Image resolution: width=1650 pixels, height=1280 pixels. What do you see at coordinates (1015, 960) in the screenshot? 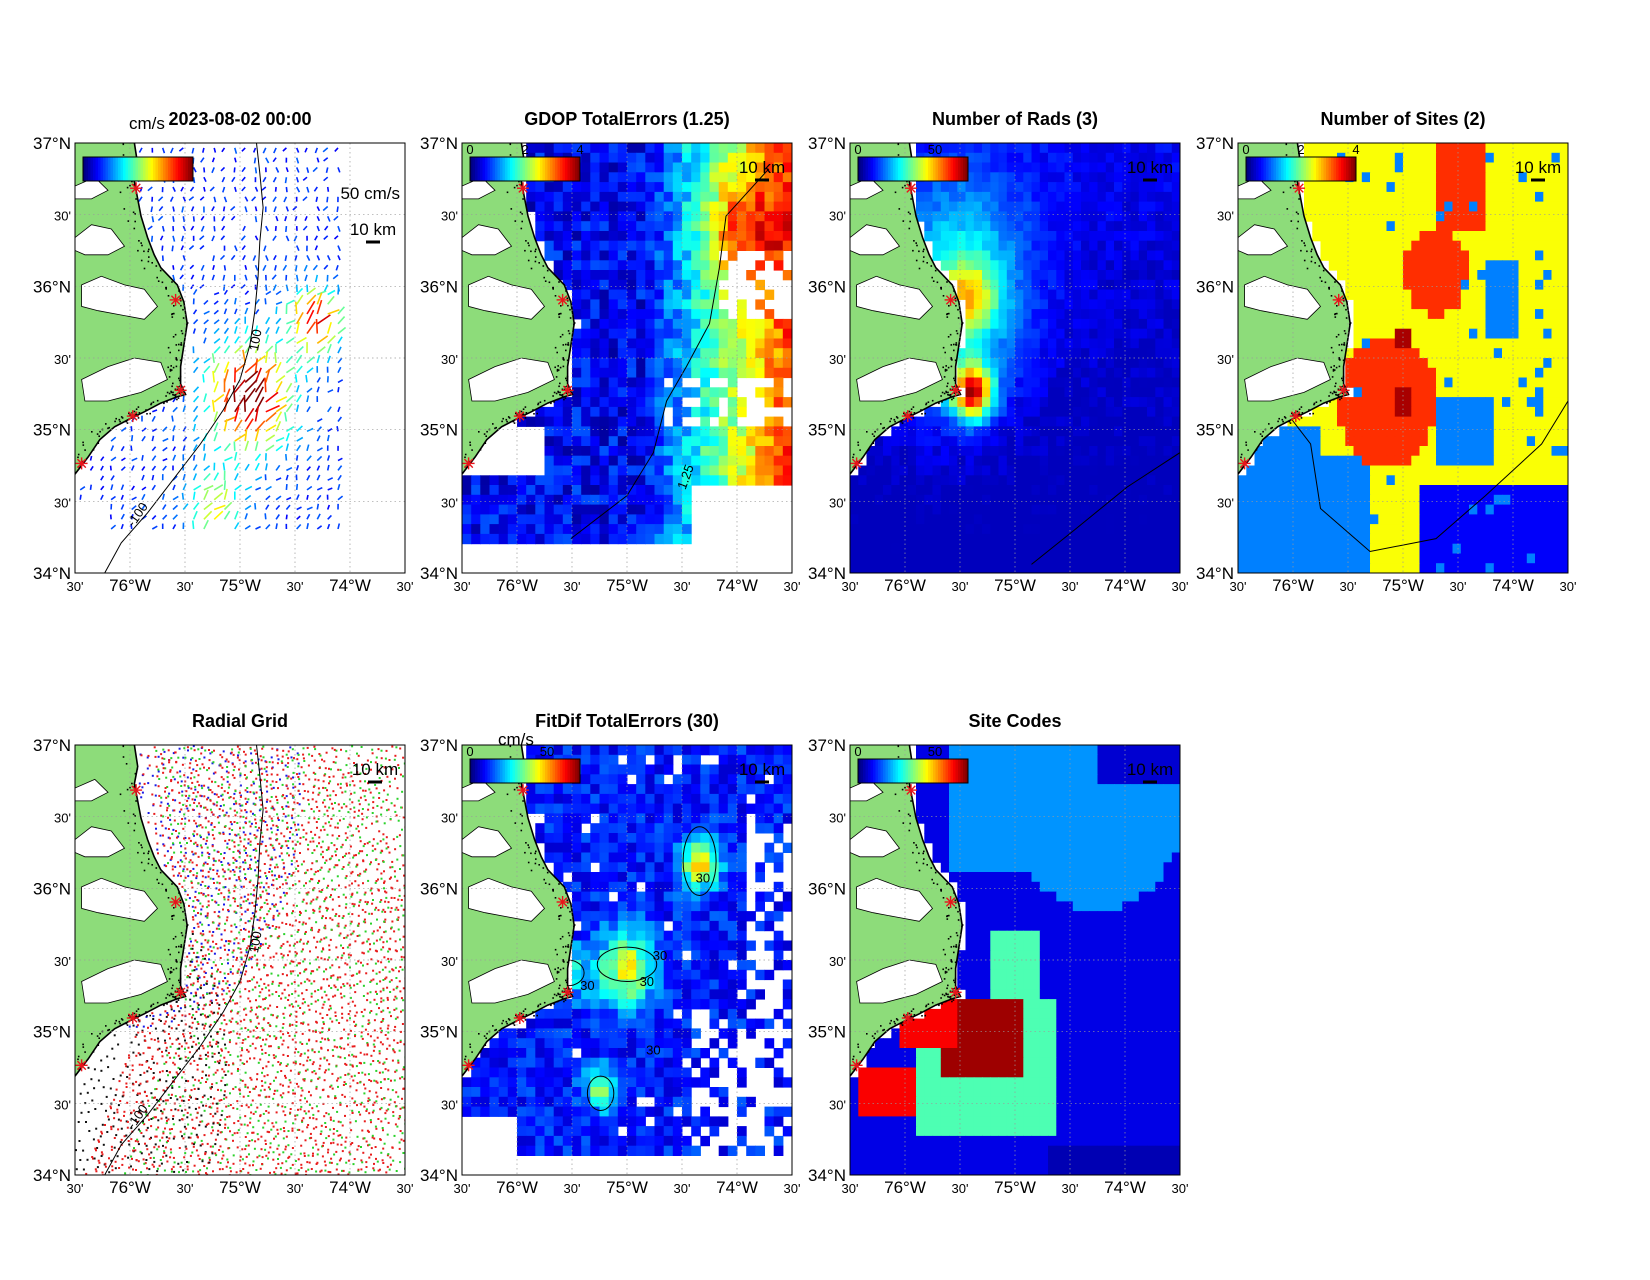
I see `panel-plot-area` at bounding box center [1015, 960].